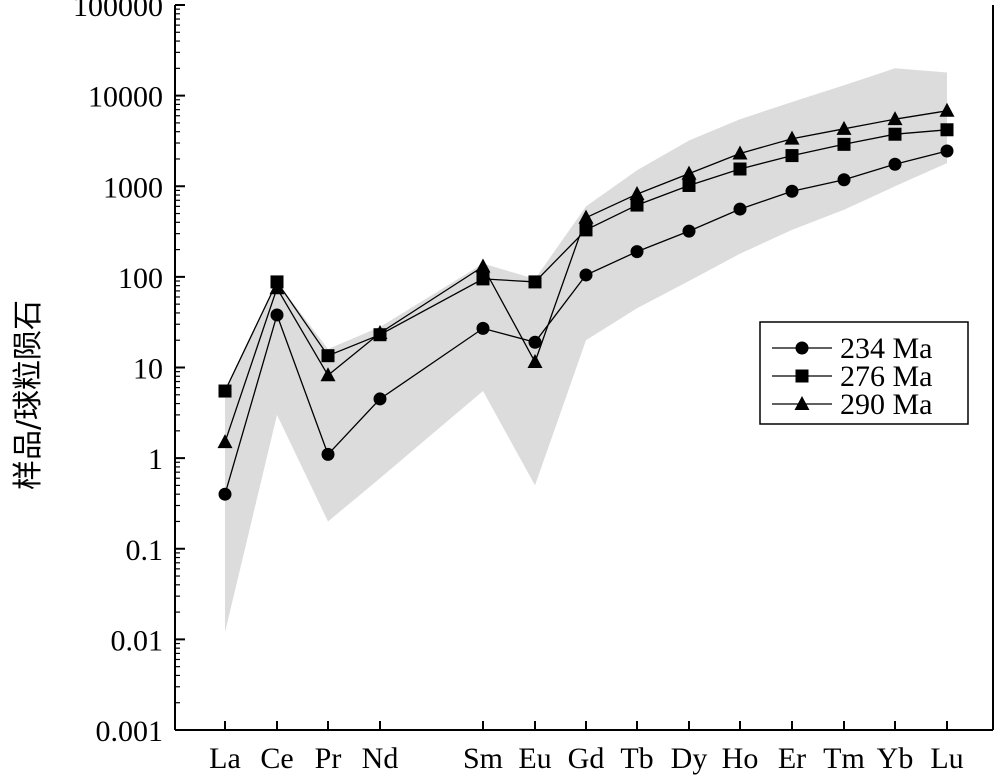 The image size is (1000, 776). I want to click on x-tick-label-Tm: Tm, so click(844, 758).